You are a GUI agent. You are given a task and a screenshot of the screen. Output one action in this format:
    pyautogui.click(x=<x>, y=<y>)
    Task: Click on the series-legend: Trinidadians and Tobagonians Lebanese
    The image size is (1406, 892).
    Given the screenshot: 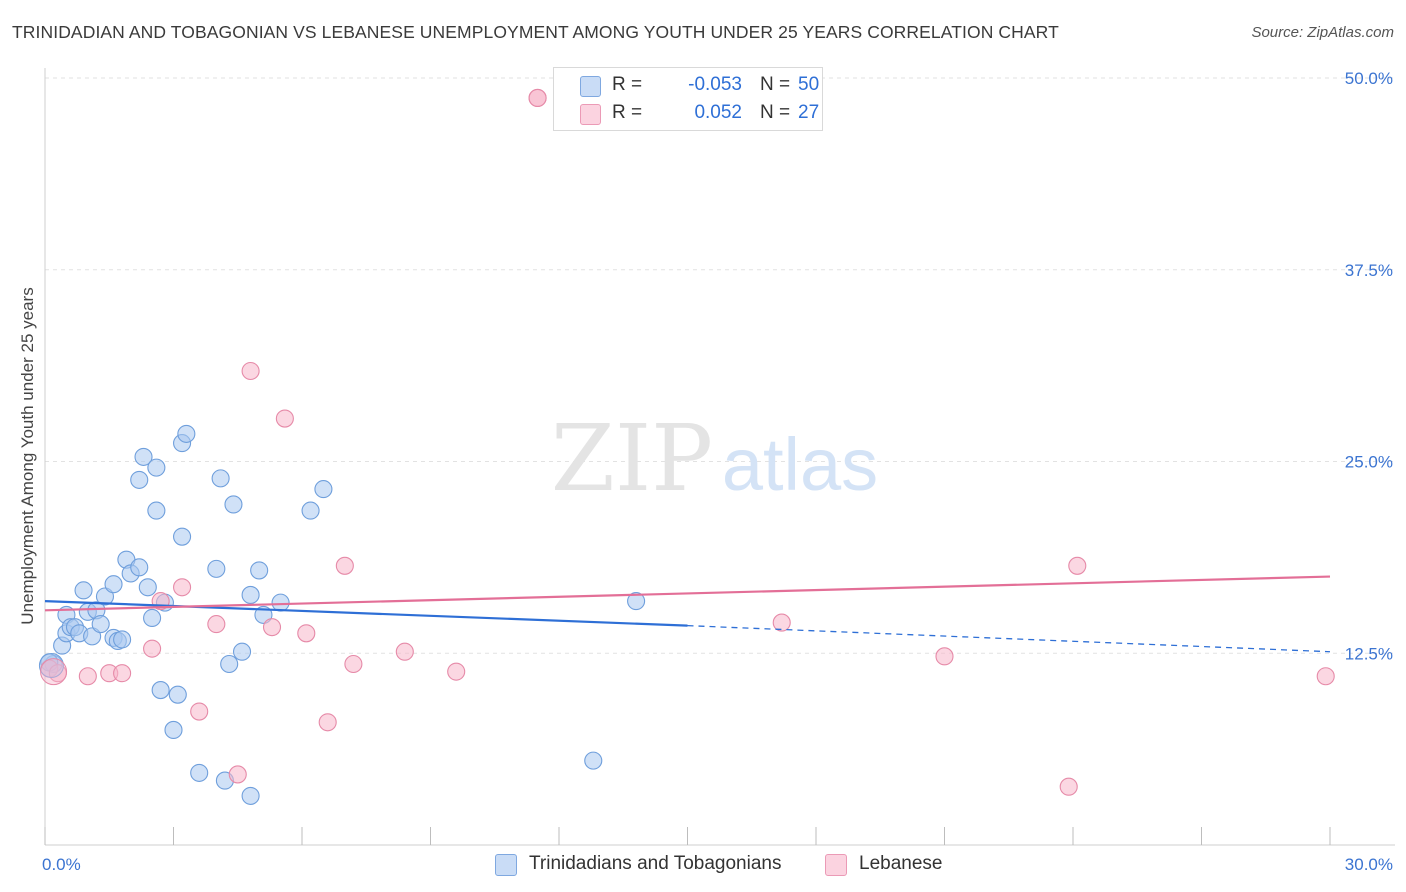 What is the action you would take?
    pyautogui.click(x=703, y=865)
    